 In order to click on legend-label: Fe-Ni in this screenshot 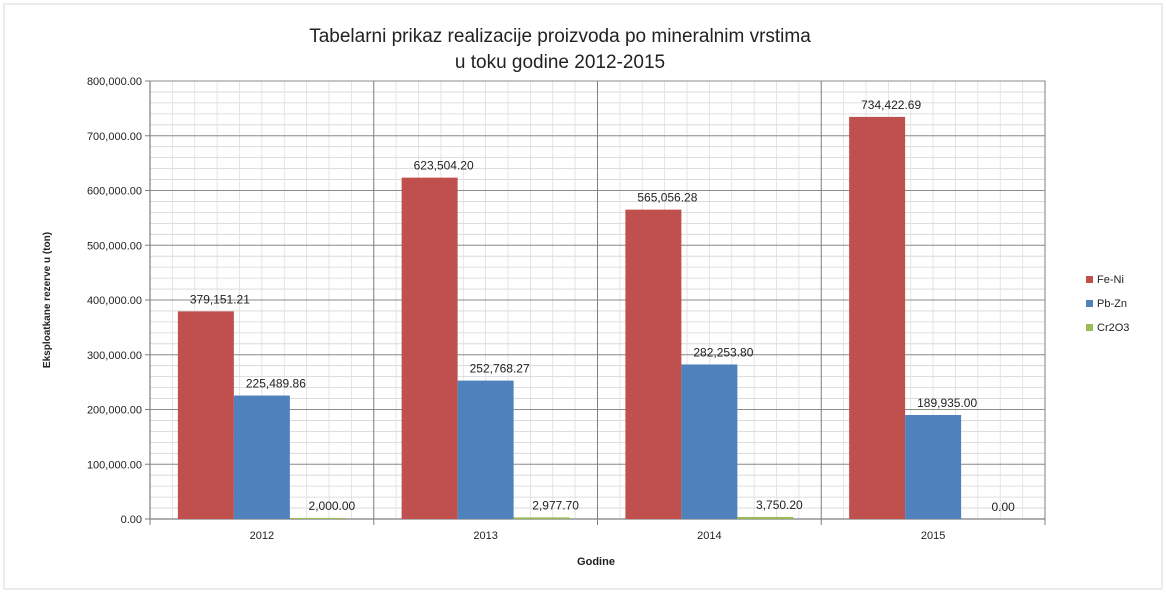, I will do `click(1110, 280)`.